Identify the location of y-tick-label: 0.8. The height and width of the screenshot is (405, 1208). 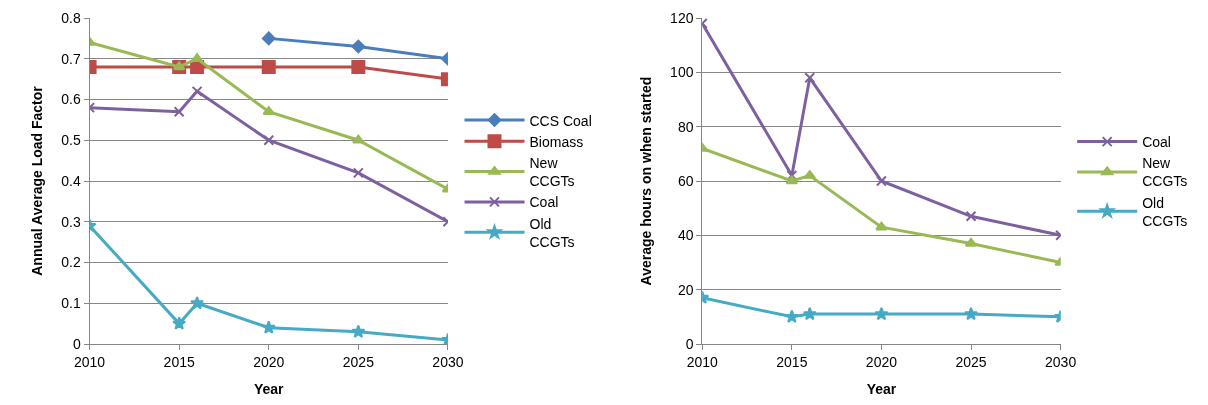
(71, 17).